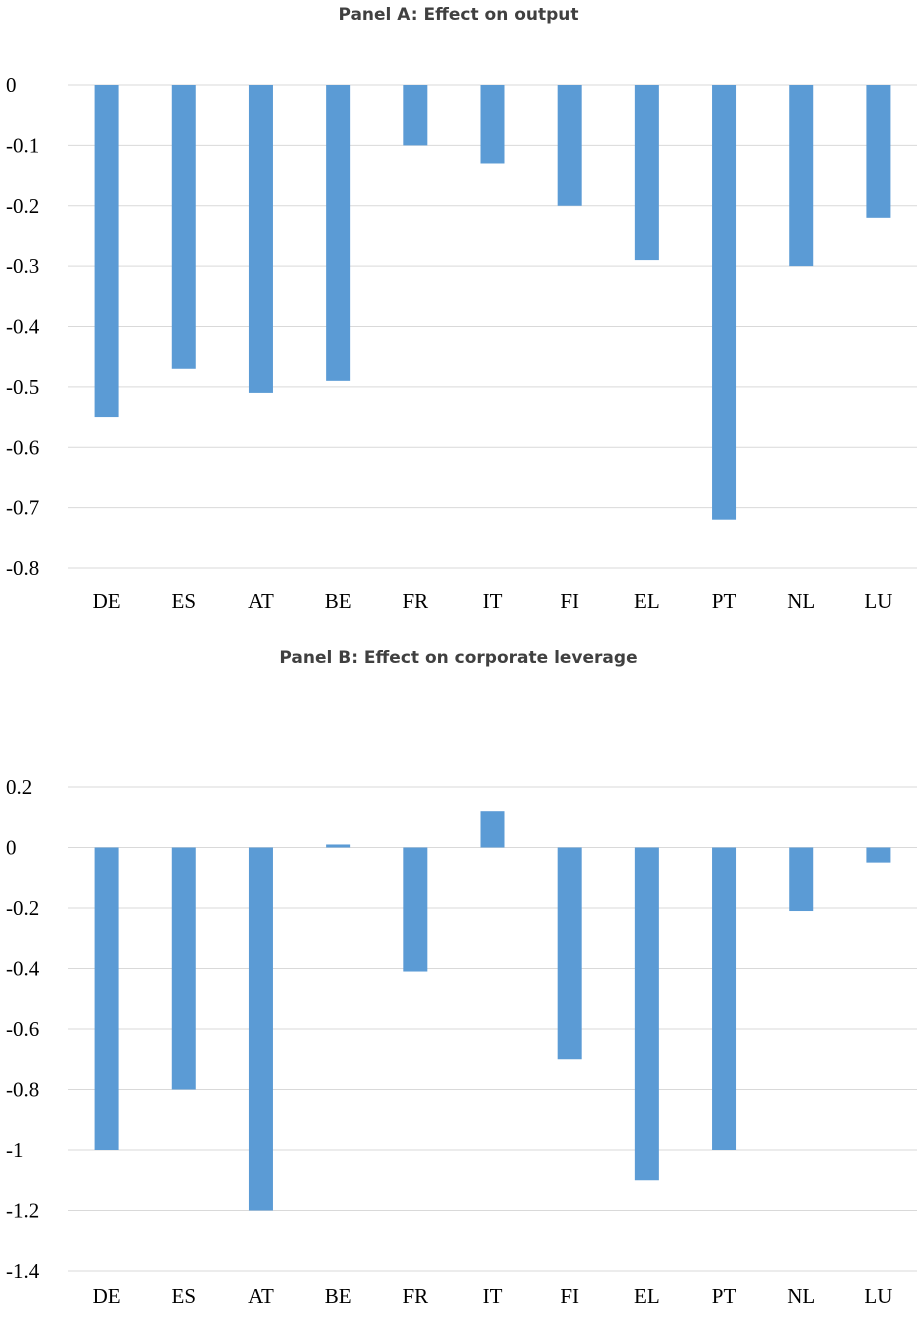  Describe the element at coordinates (15, 1150) in the screenshot. I see `y-tick-label: -1` at that location.